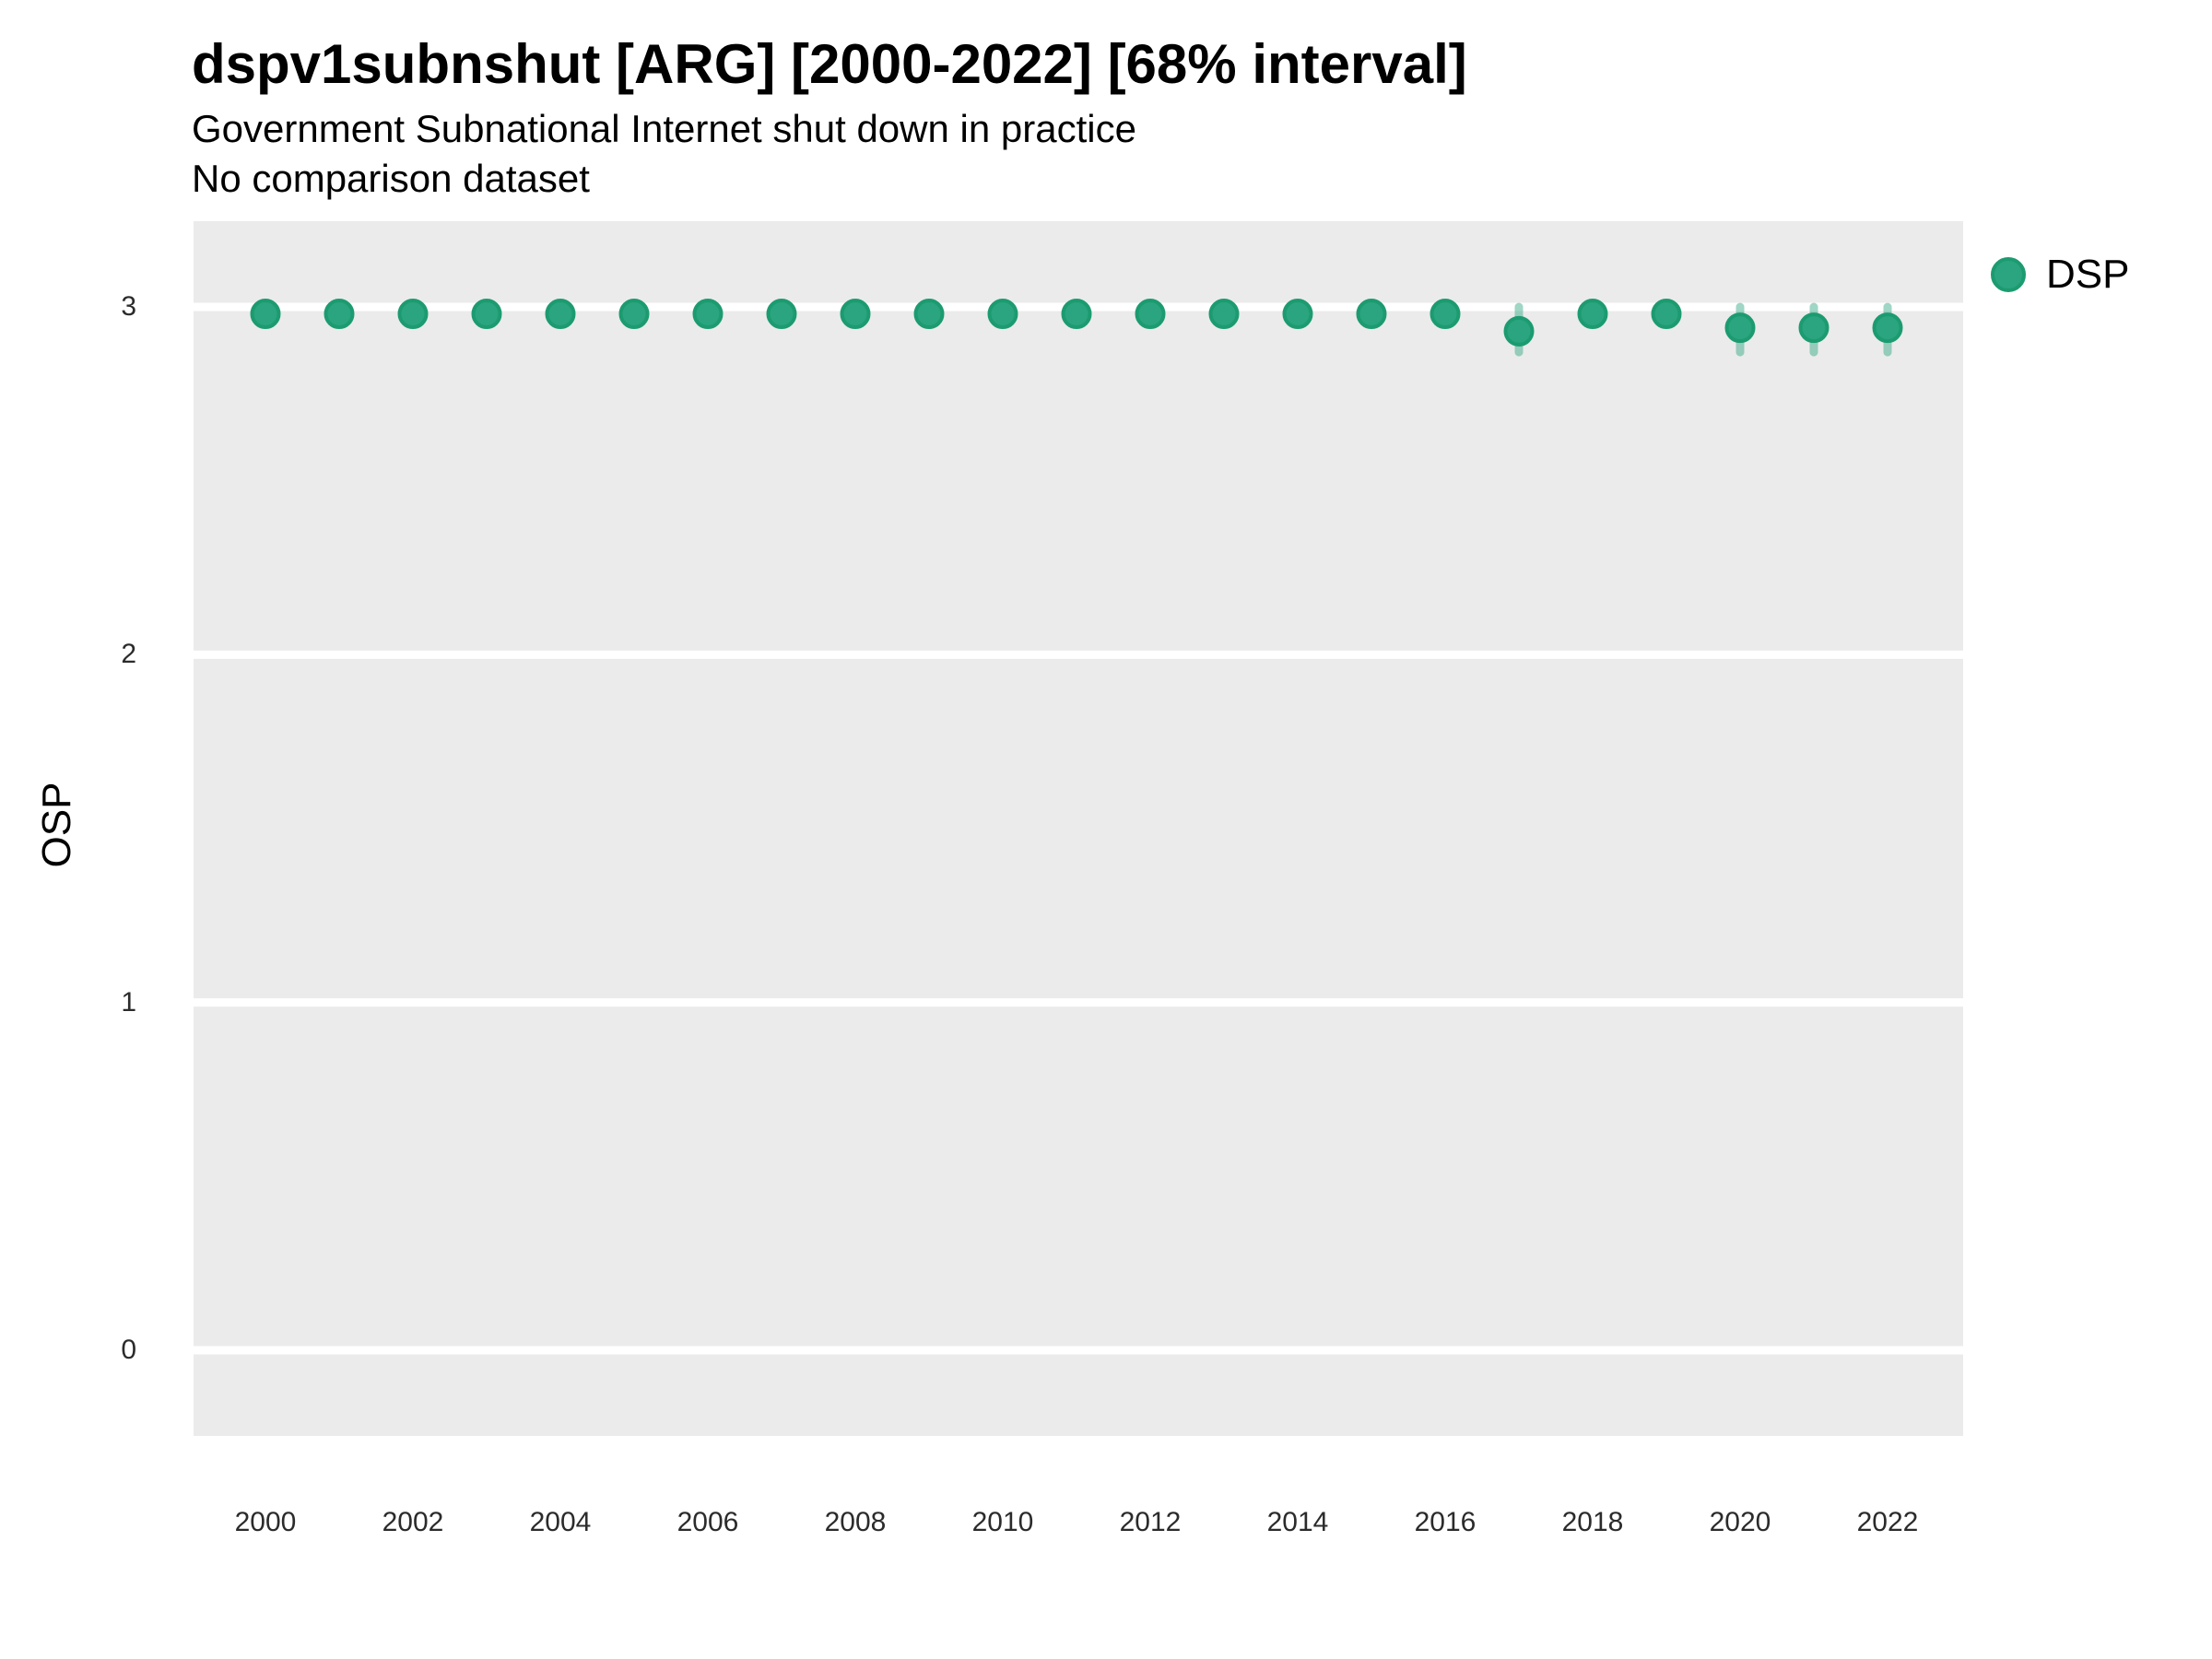 This screenshot has width=2212, height=1659. Describe the element at coordinates (339, 314) in the screenshot. I see `data-point-2001` at that location.